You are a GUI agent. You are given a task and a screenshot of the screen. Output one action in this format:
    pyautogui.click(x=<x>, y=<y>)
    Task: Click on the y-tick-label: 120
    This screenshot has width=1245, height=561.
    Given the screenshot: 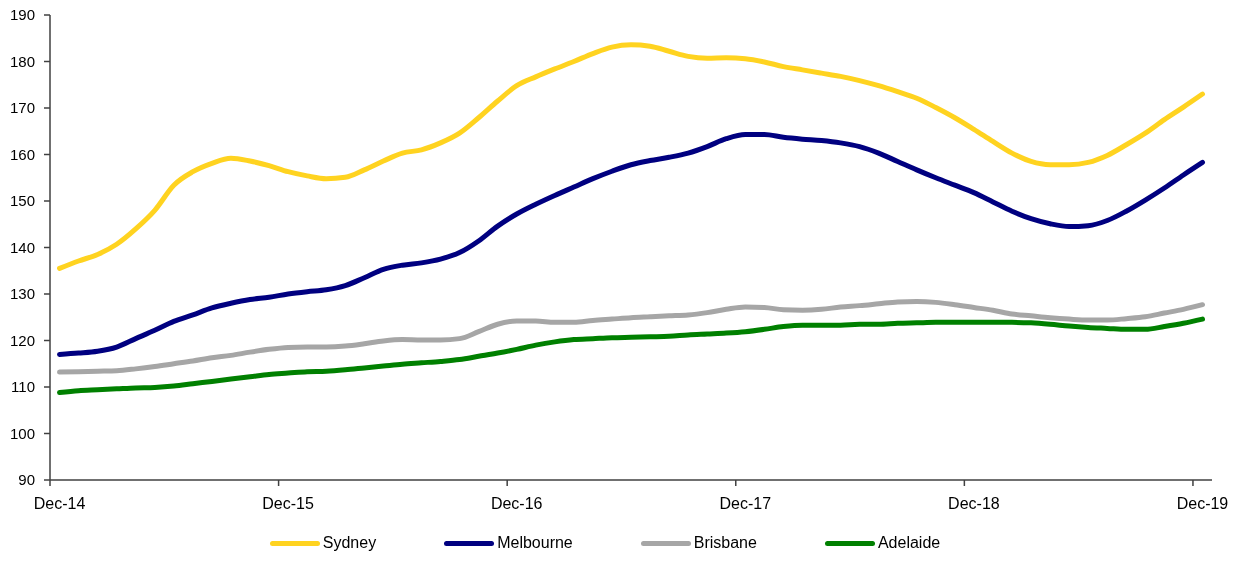 What is the action you would take?
    pyautogui.click(x=22, y=340)
    